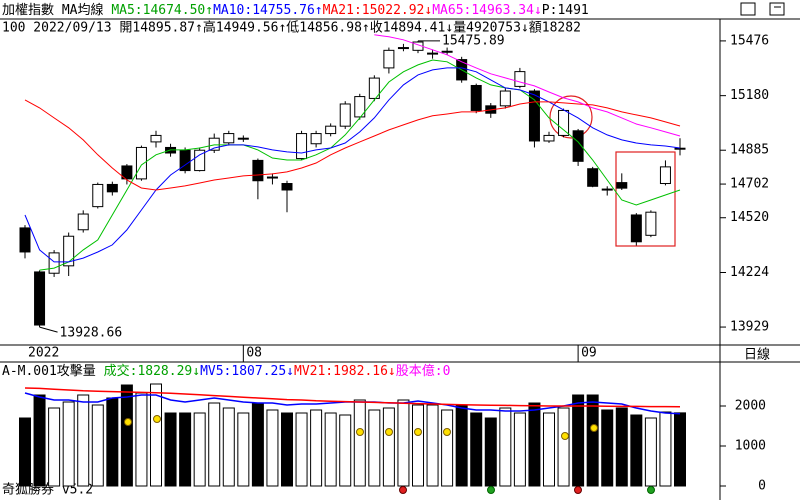 The height and width of the screenshot is (500, 800). Describe the element at coordinates (268, 10) in the screenshot. I see `text-segment: MA10:14755.76↑` at that location.